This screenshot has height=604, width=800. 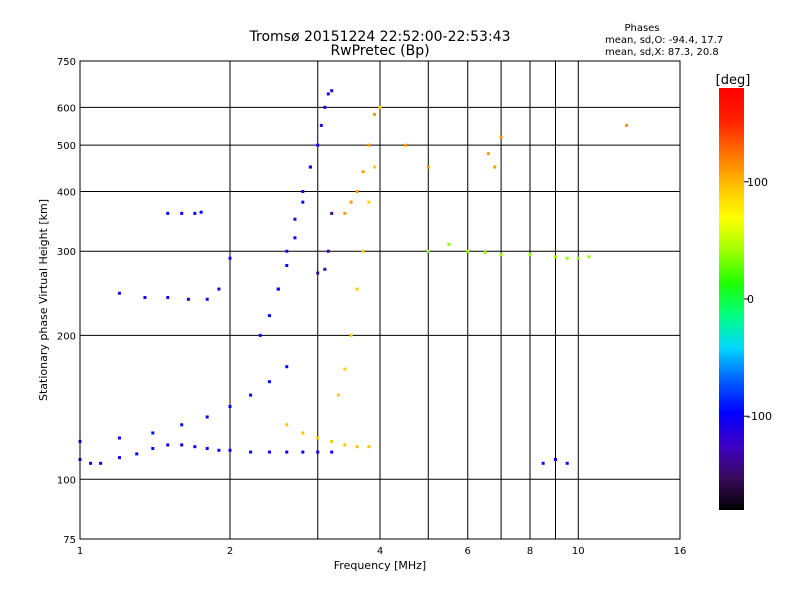 What do you see at coordinates (69, 540) in the screenshot?
I see `y-tick-label: 75` at bounding box center [69, 540].